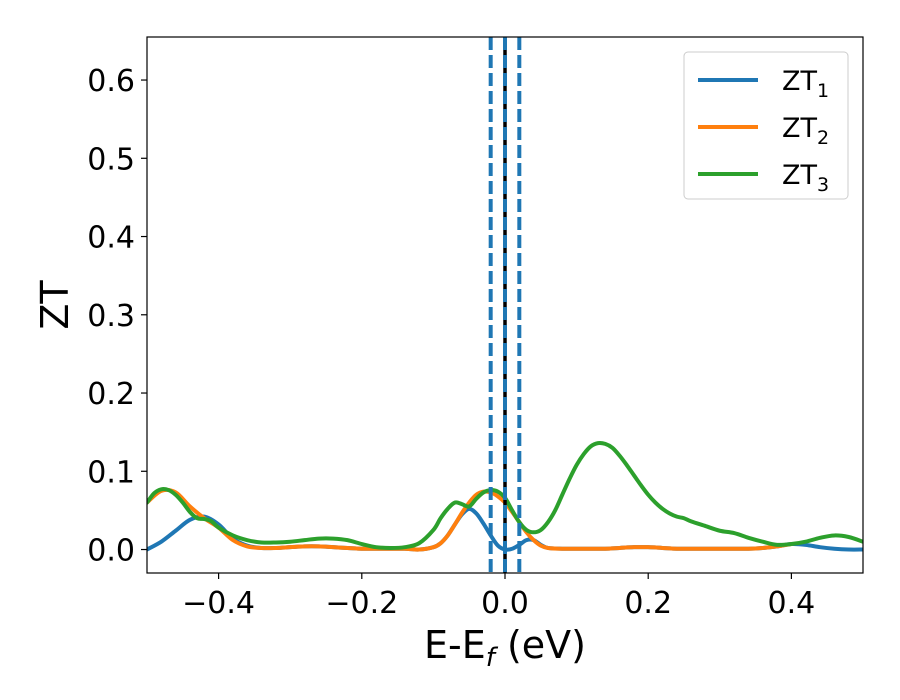 The height and width of the screenshot is (700, 900). I want to click on y-tick-label: 0.2, so click(111, 394).